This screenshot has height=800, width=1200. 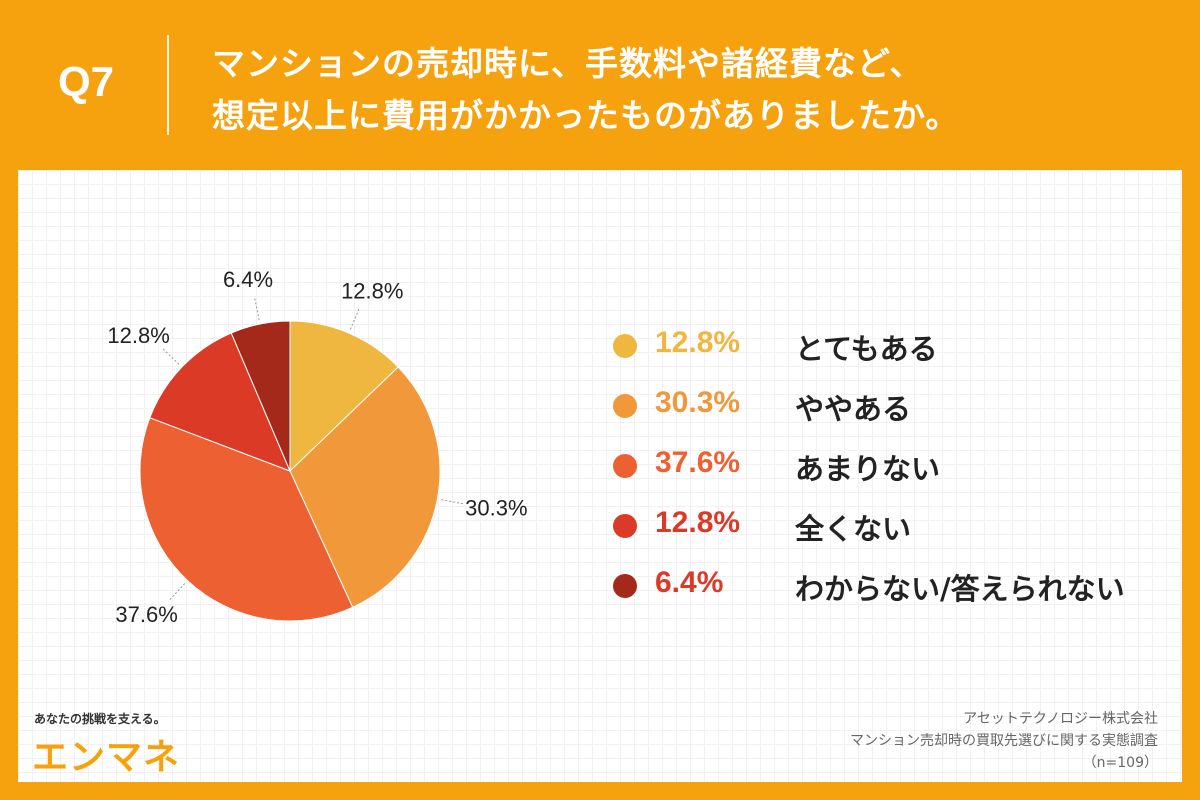 I want to click on legend-label: とてもある, so click(x=866, y=349).